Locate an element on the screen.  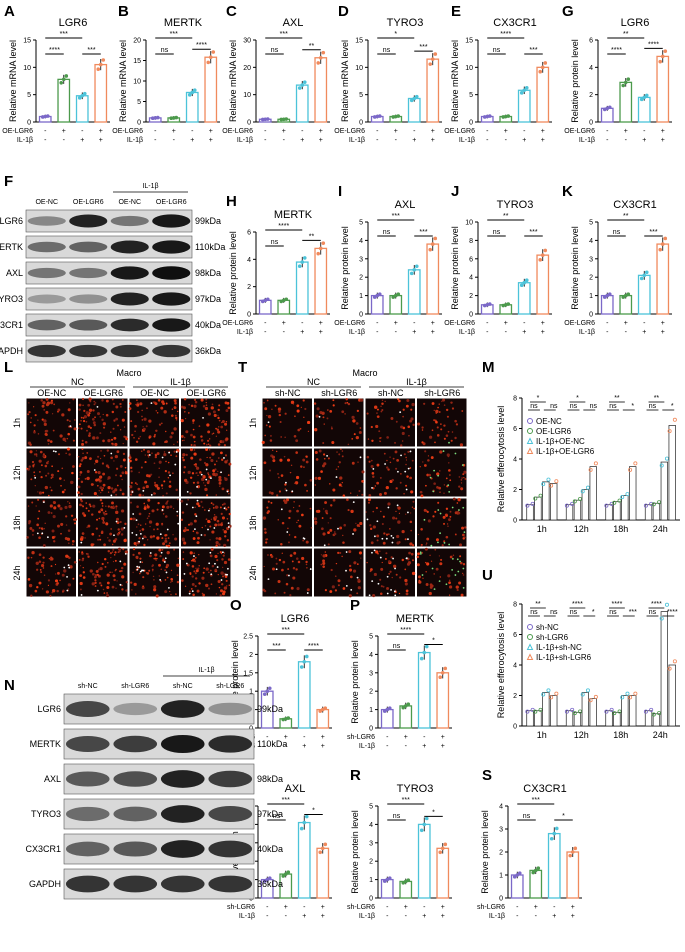
legend-label: sh-NC is located at coordinates (547, 627).